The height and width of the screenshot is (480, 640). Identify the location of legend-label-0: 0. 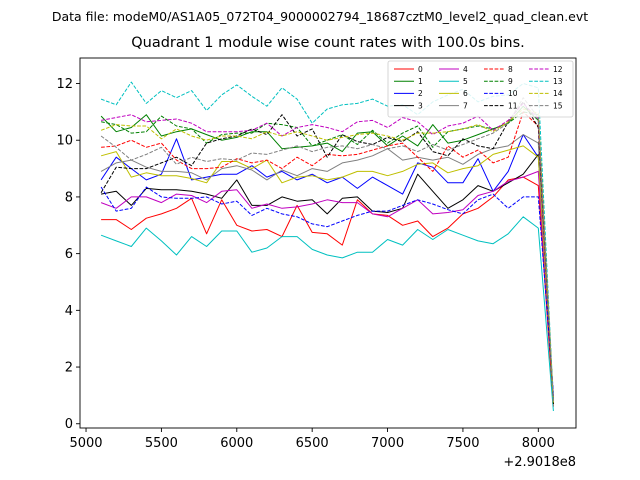
(420, 69).